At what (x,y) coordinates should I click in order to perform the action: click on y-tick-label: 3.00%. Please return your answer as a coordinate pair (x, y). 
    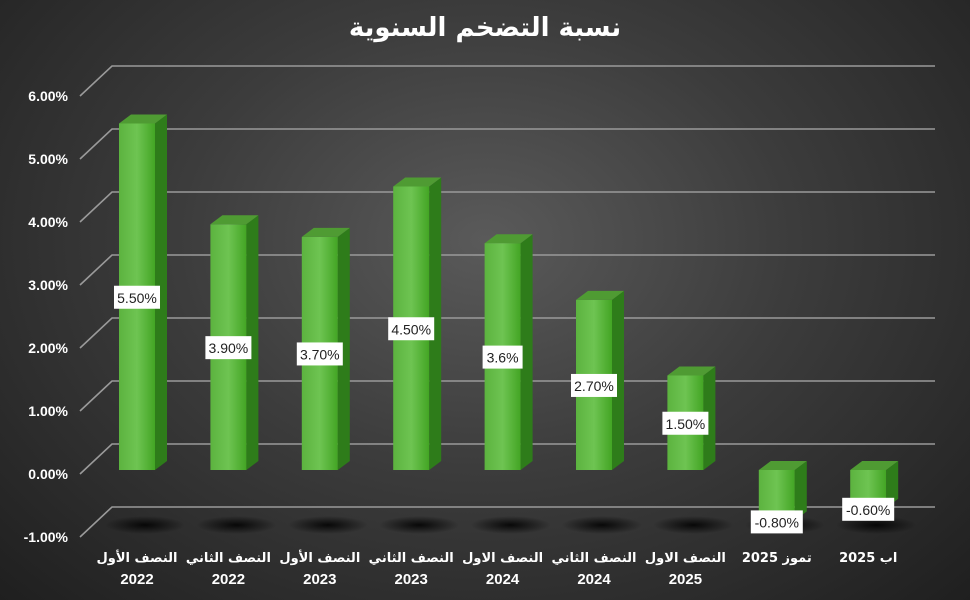
    Looking at the image, I should click on (48, 285).